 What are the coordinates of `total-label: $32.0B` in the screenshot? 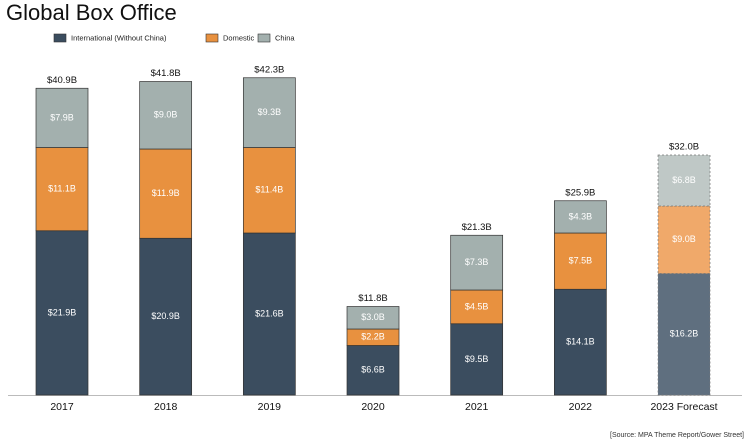 It's located at (684, 147).